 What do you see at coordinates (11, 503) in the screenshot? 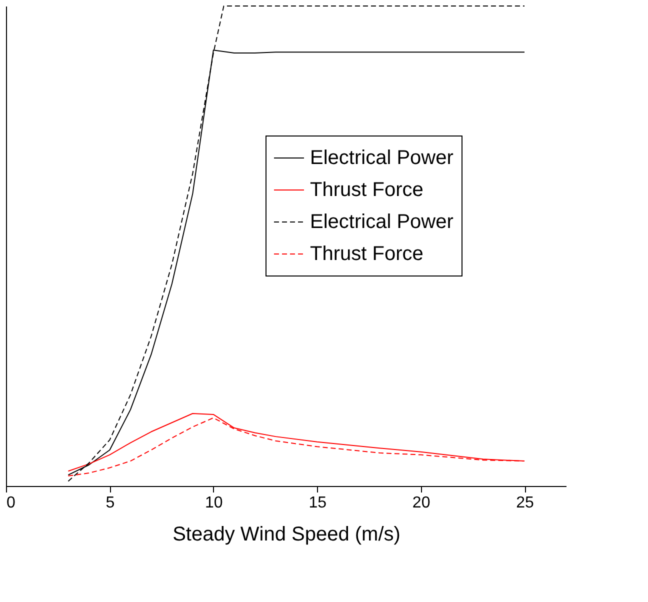
I see `x-tick-label: 0` at bounding box center [11, 503].